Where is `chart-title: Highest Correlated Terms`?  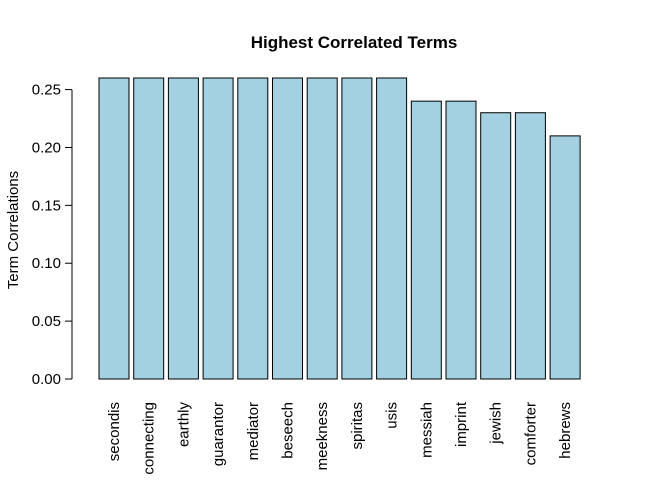
chart-title: Highest Correlated Terms is located at coordinates (354, 42).